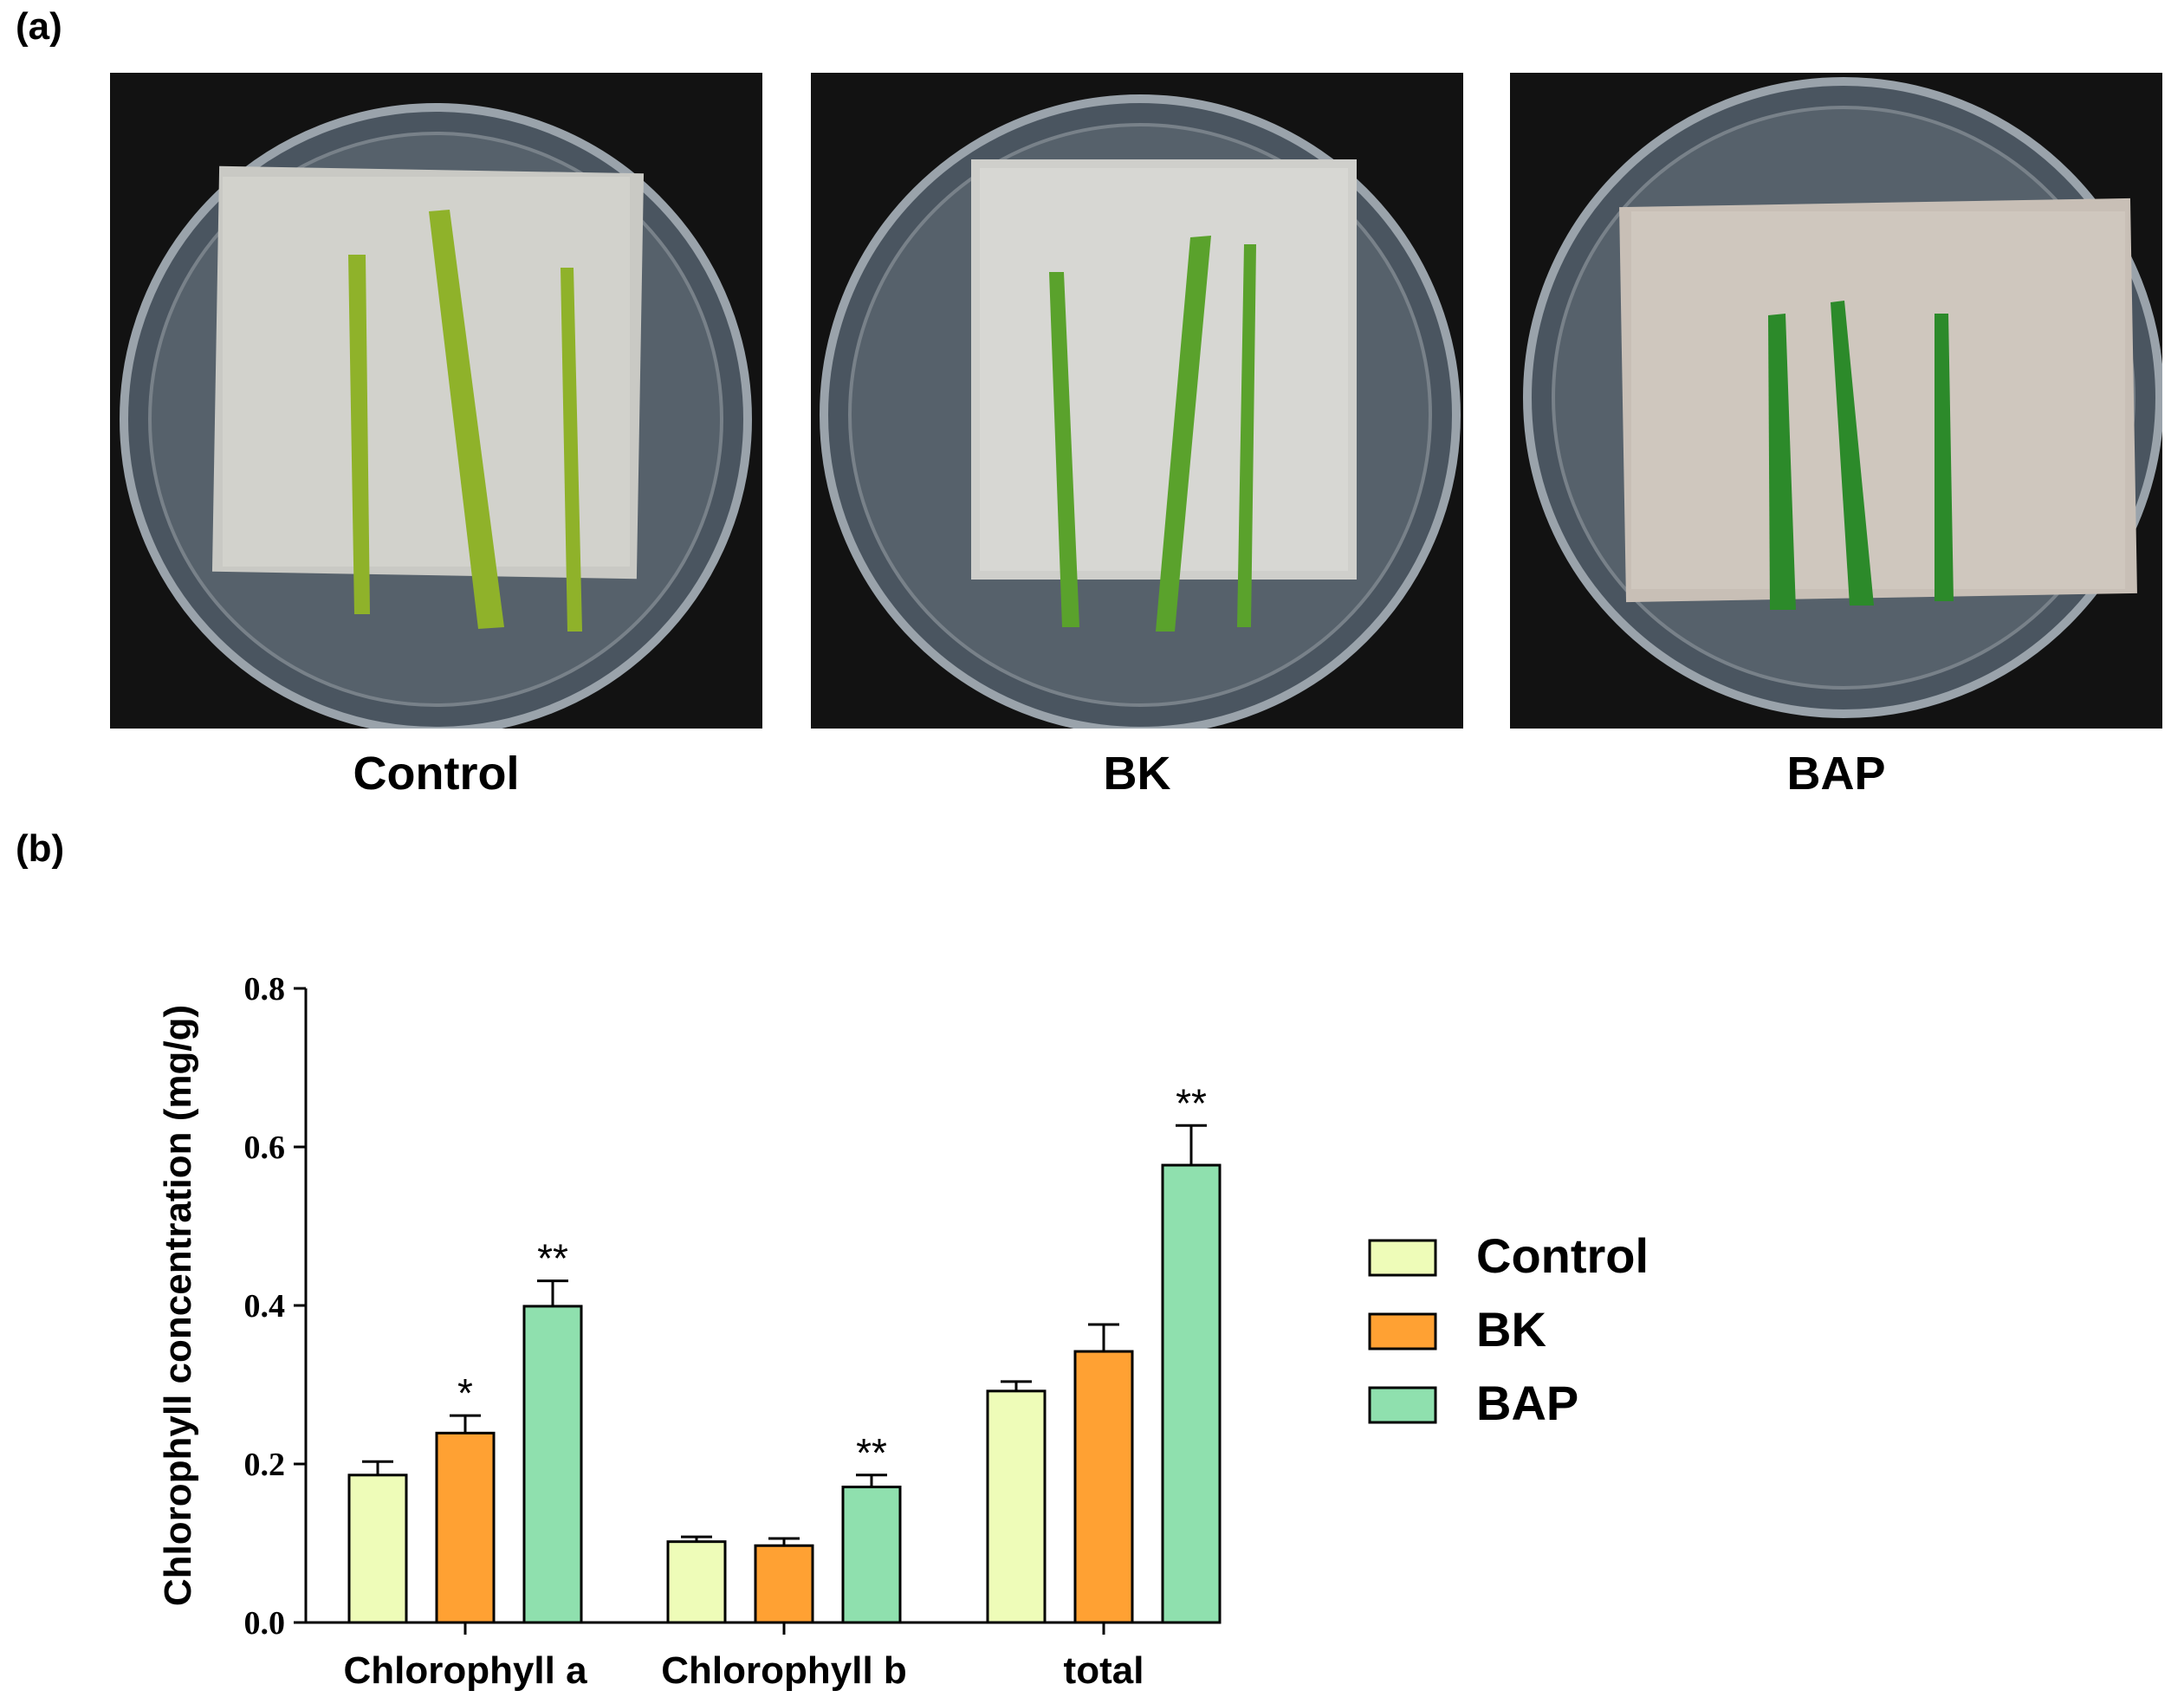 The width and height of the screenshot is (2184, 1697). Describe the element at coordinates (1836, 774) in the screenshot. I see `photo-caption-bap: BAP` at that location.